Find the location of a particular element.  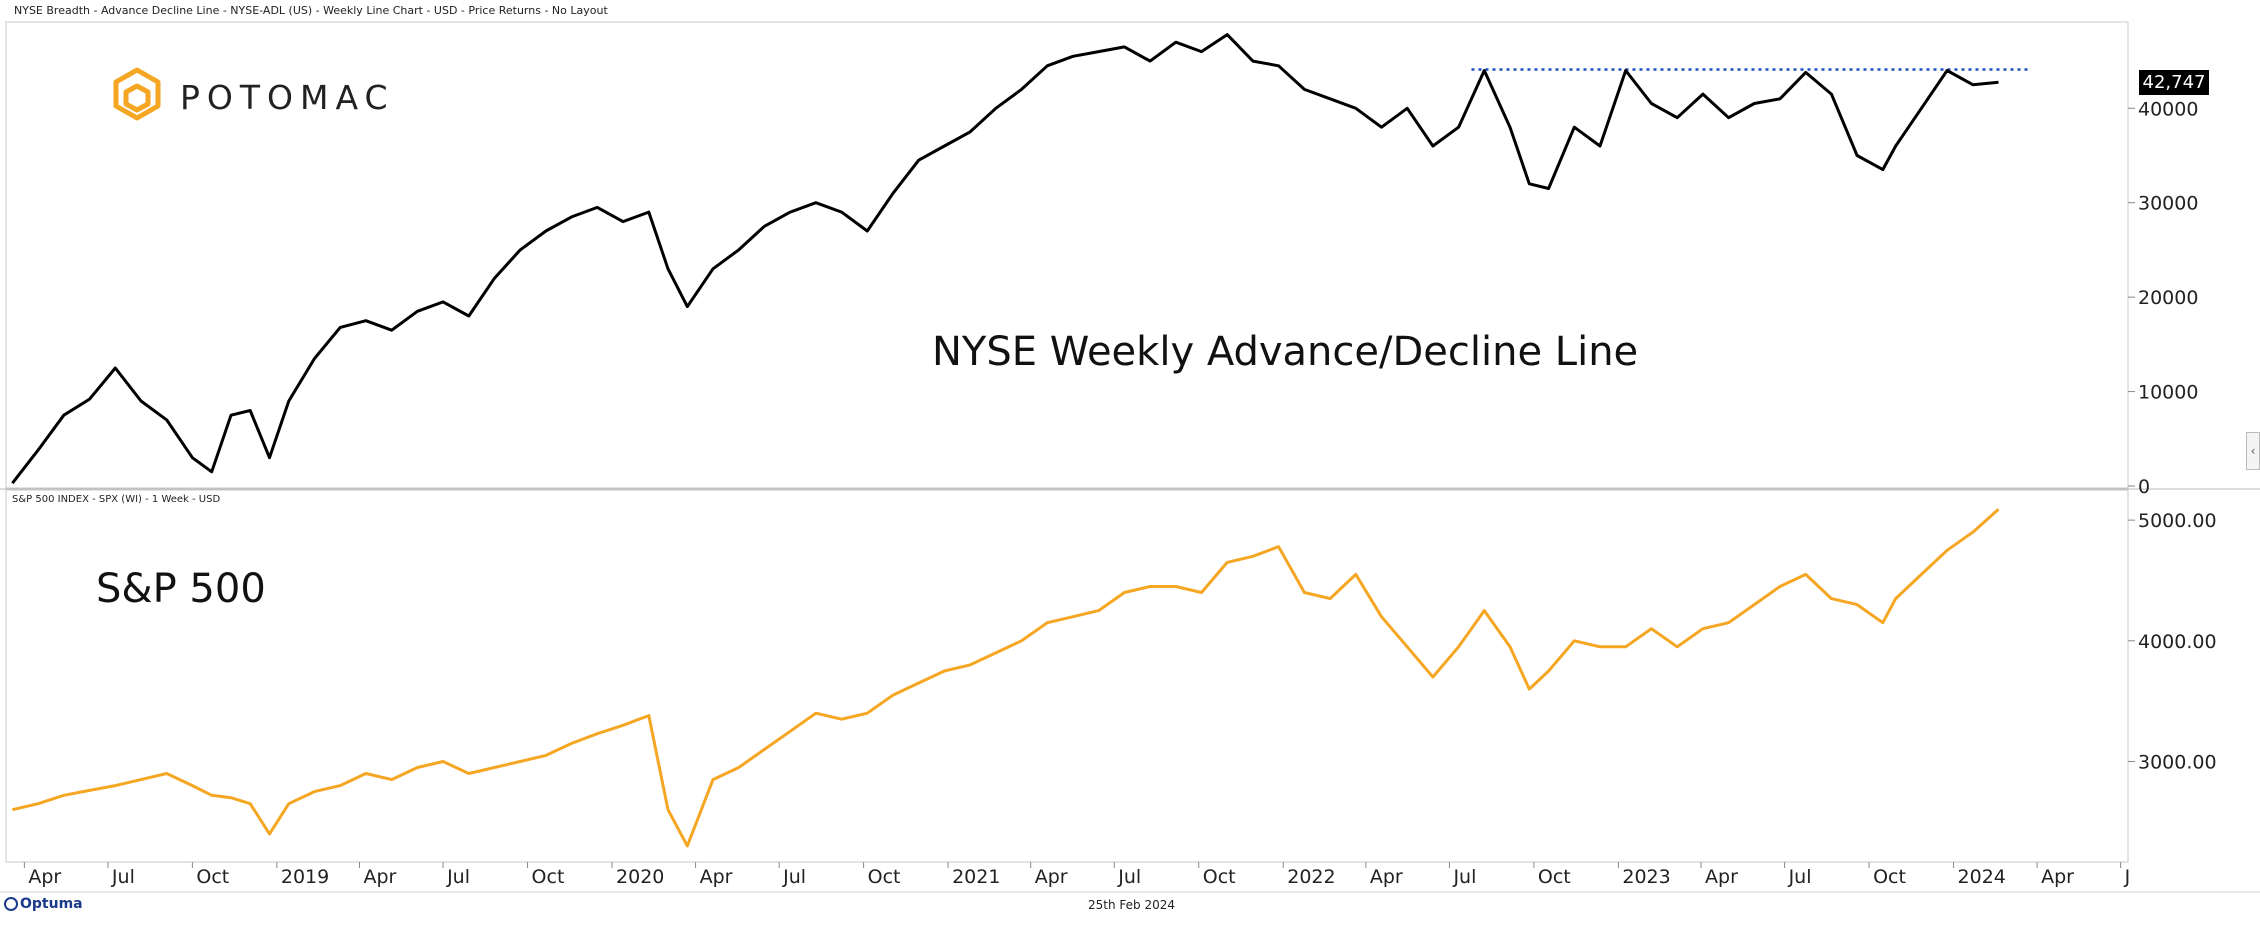

x-tick-label: 2019 is located at coordinates (305, 877).